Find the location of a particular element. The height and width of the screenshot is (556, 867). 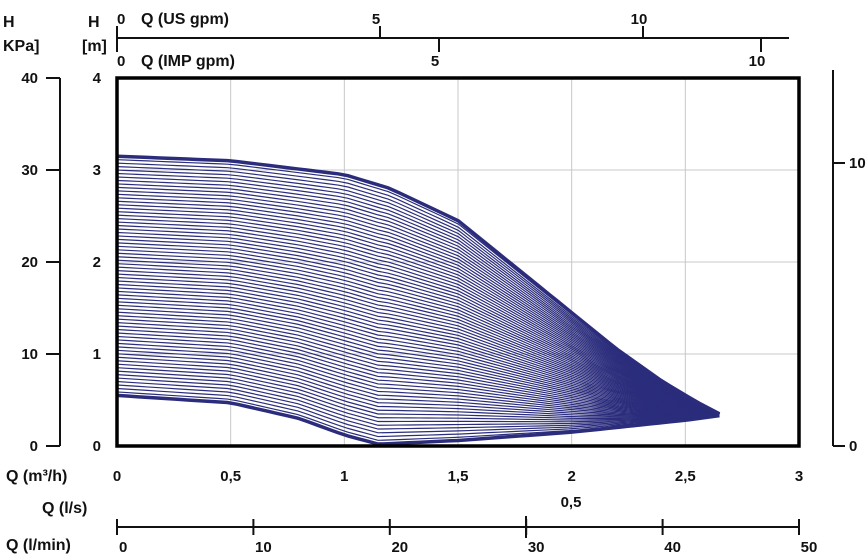

us-gpm-tick-label-0: 0 is located at coordinates (121, 19).